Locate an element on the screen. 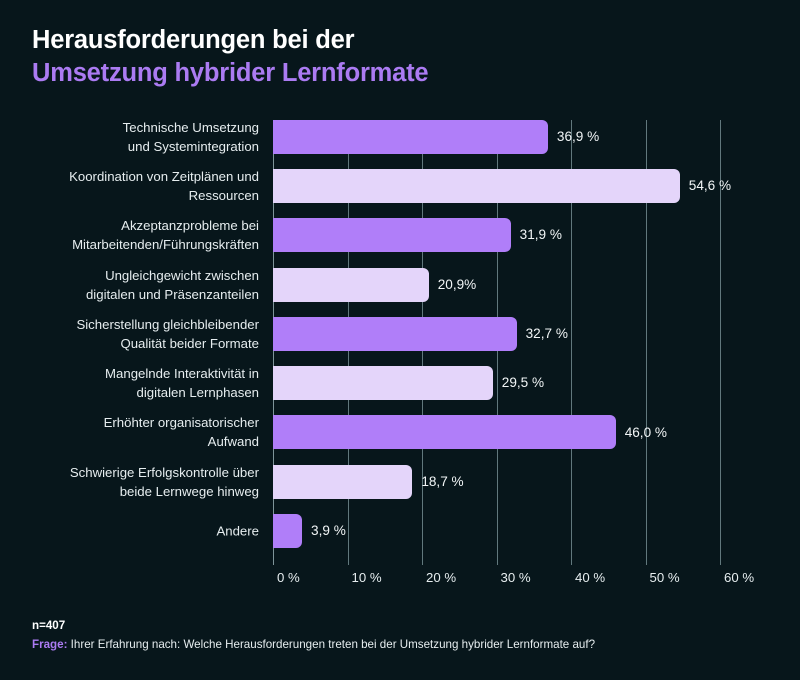 This screenshot has width=800, height=680. bar-value-label: 54,6 % is located at coordinates (710, 186).